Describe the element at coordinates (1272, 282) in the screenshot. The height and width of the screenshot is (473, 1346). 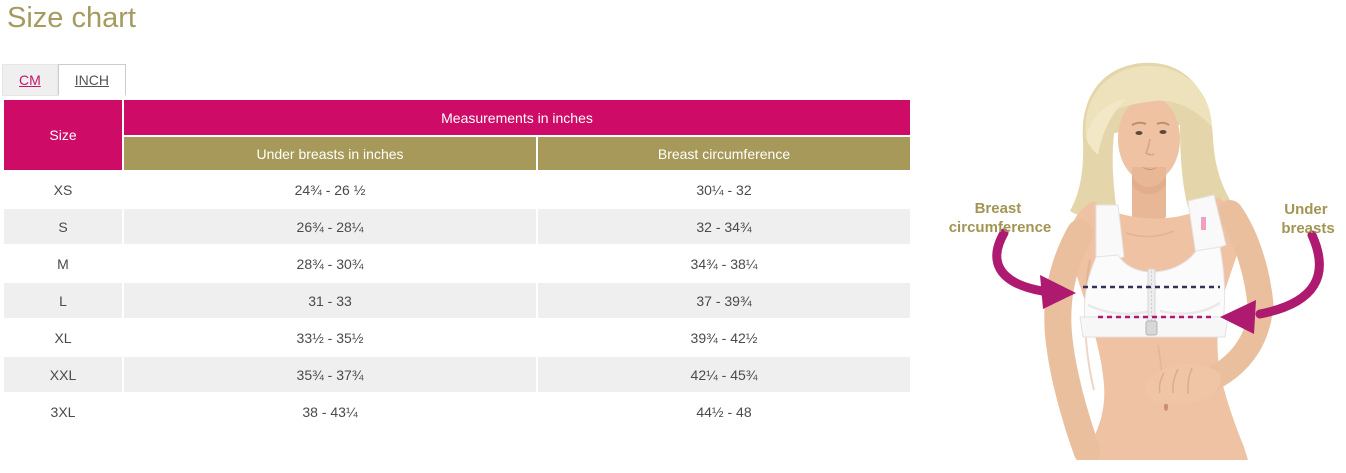
I see `under-breasts-arrow` at that location.